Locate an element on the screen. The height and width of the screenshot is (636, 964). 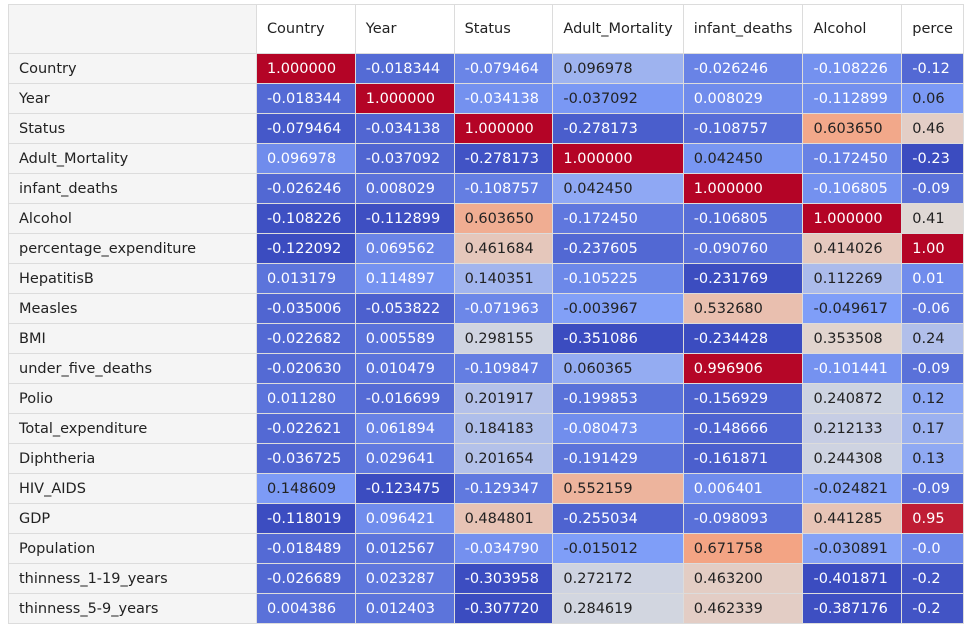
table-cell: -0.191429 is located at coordinates (618, 458).